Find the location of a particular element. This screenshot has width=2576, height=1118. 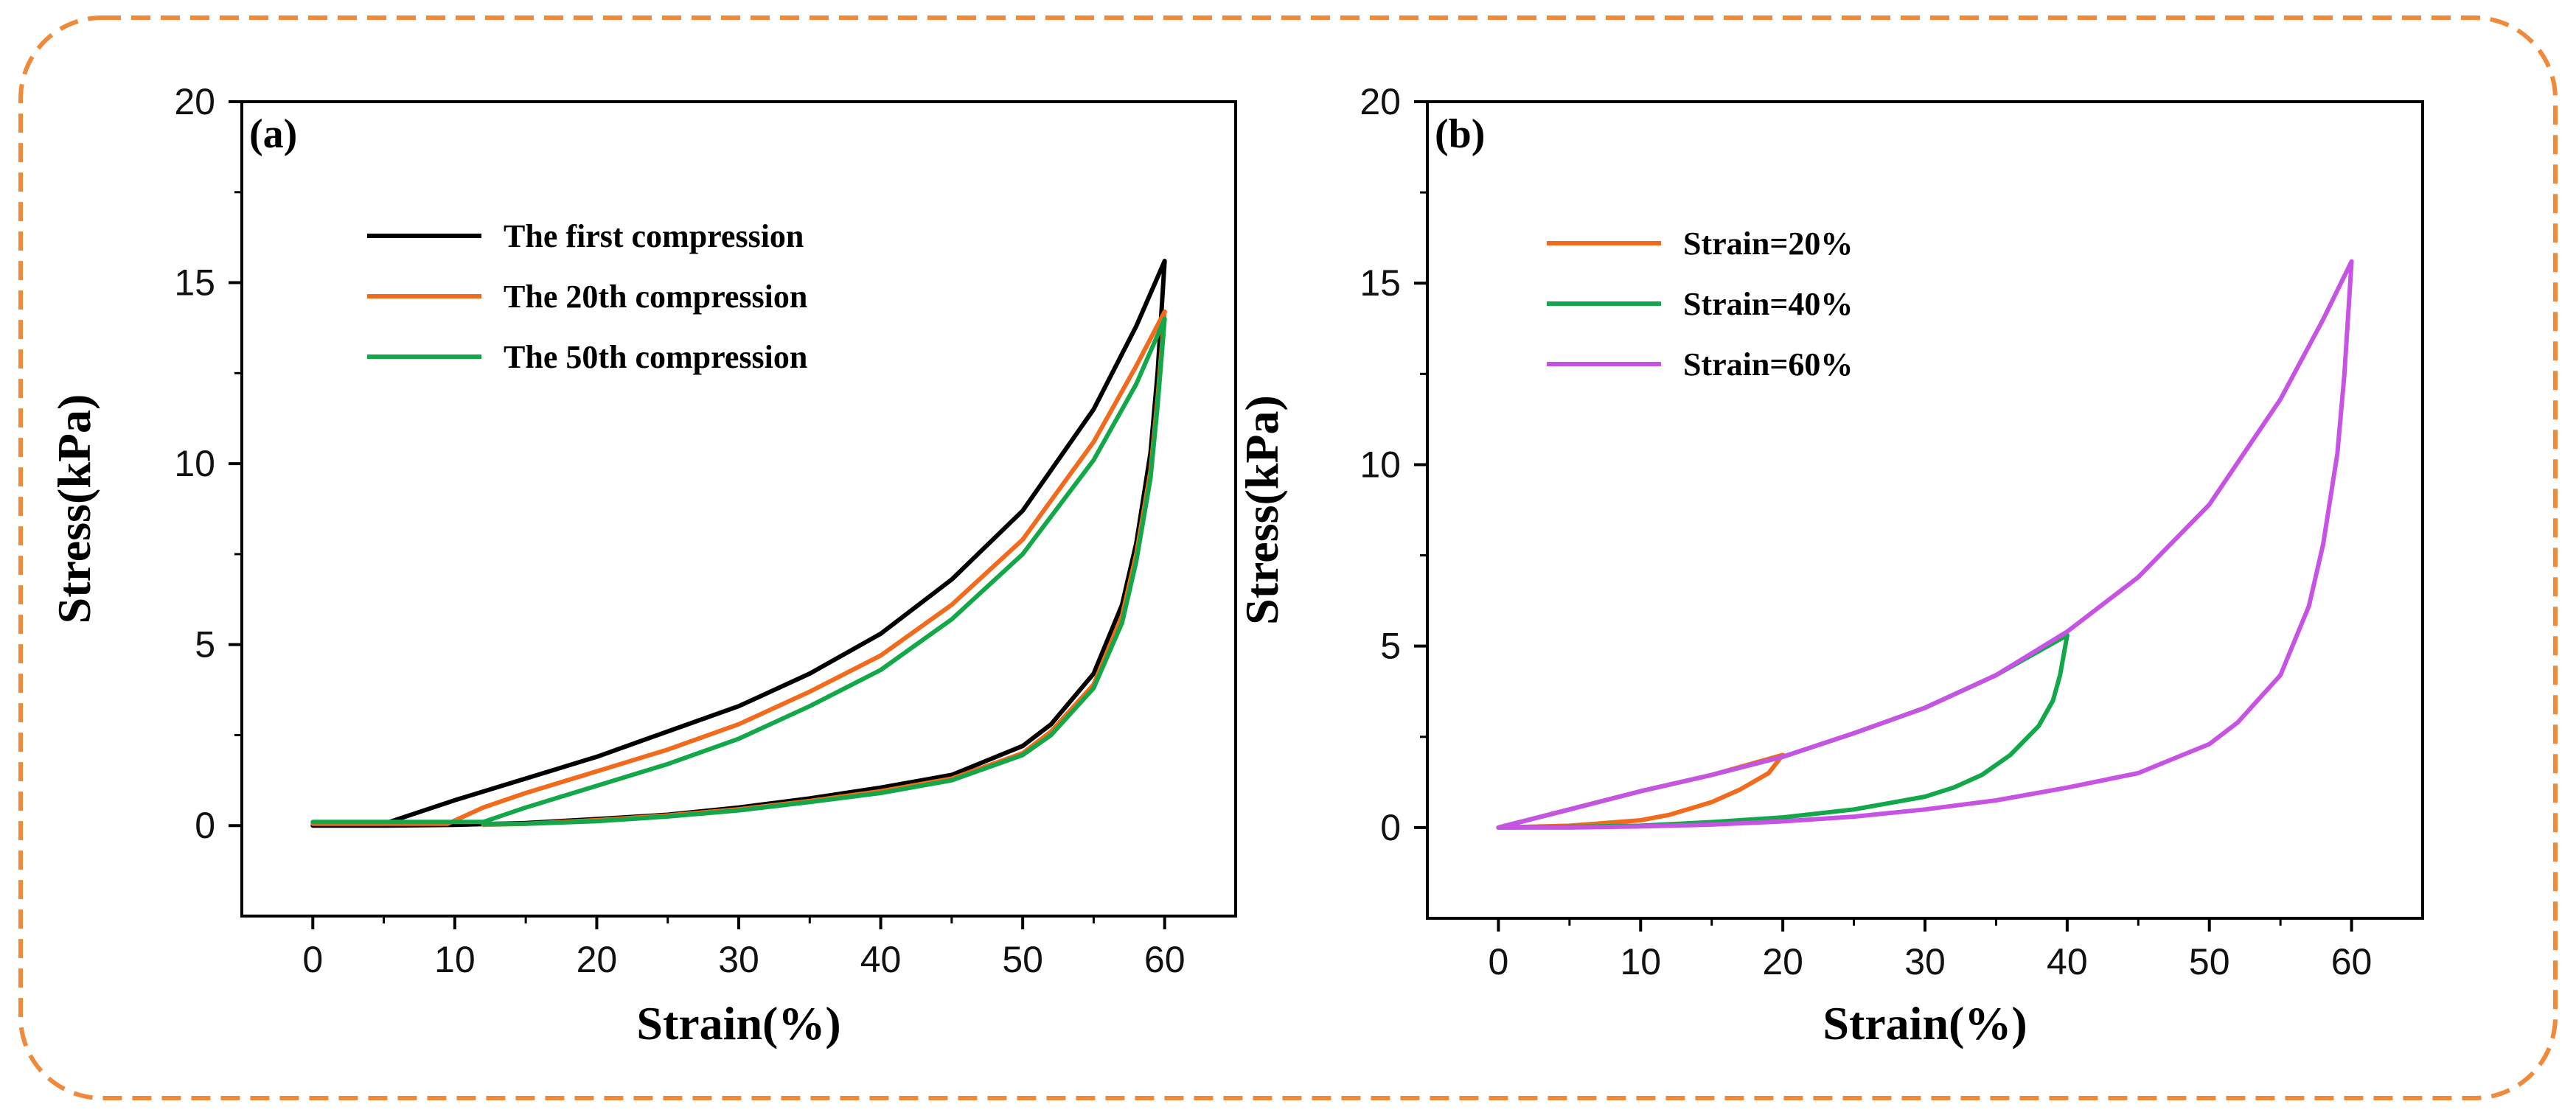

legend-label: Strain=20% is located at coordinates (1768, 244).